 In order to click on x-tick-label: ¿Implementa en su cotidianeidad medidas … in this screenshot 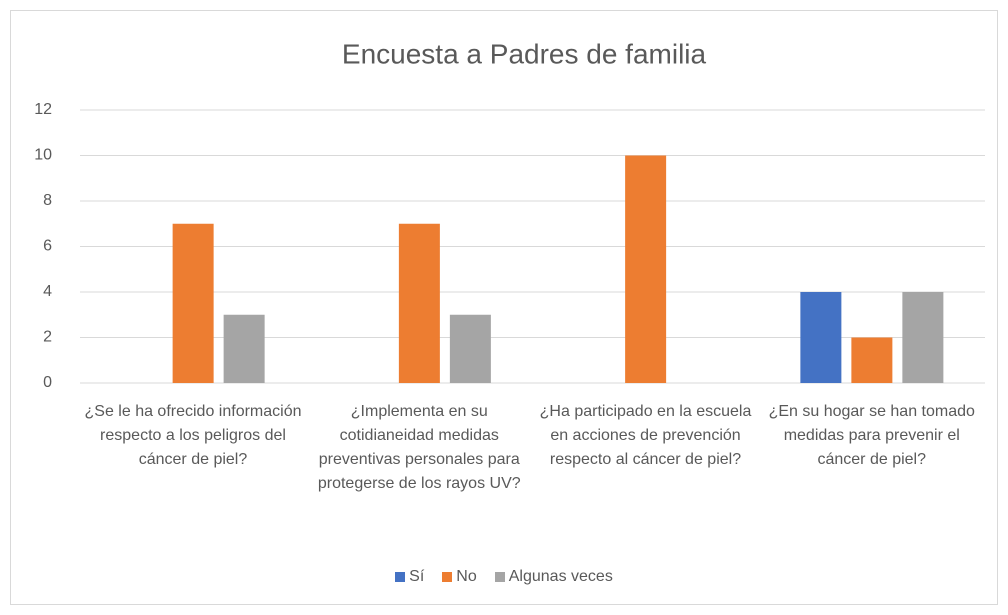, I will do `click(419, 447)`.